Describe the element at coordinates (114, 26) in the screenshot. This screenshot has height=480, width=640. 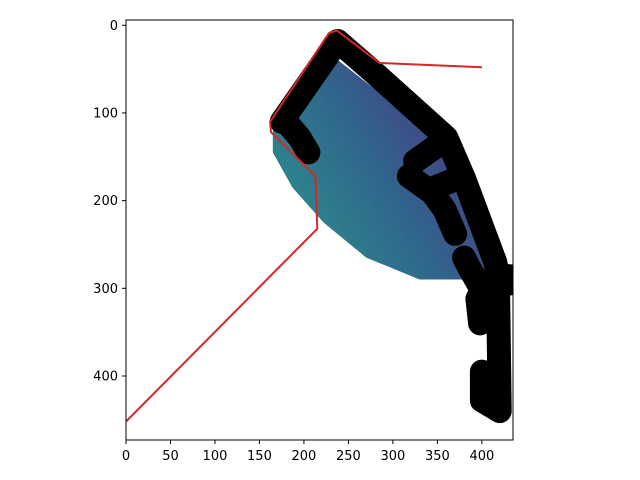
I see `y-tick-label: 0` at that location.